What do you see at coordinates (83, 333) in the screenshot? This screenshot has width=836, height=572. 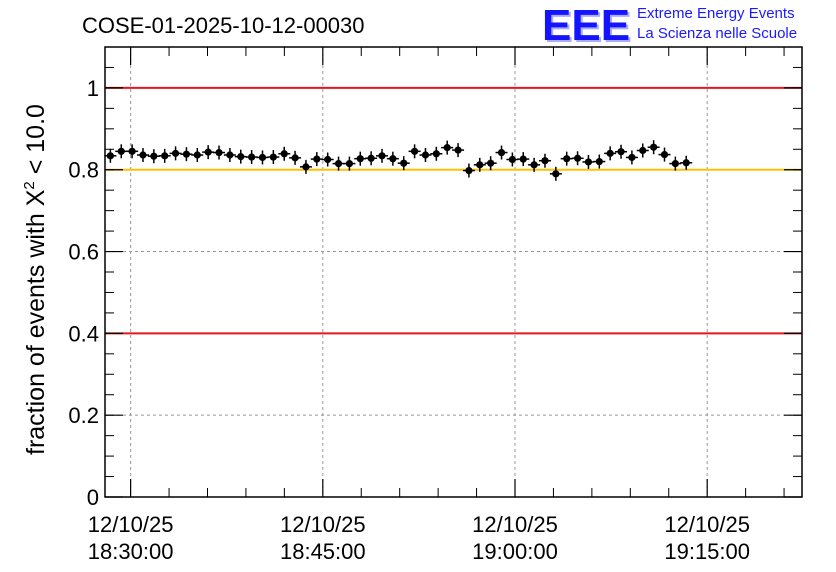 I see `y-tick-label: 0.4` at bounding box center [83, 333].